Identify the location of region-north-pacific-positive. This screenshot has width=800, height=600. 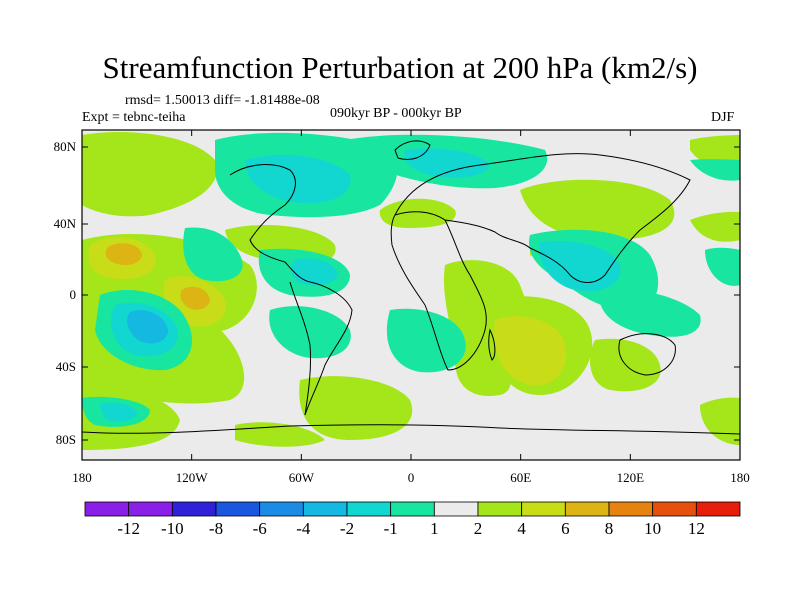
(149, 174).